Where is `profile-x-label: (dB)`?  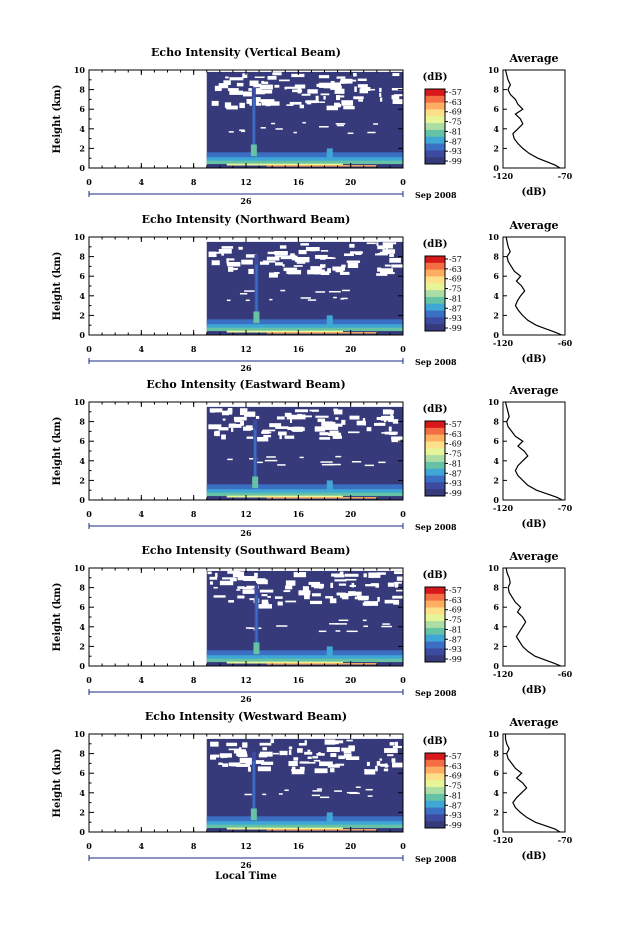
profile-x-label: (dB) is located at coordinates (534, 192).